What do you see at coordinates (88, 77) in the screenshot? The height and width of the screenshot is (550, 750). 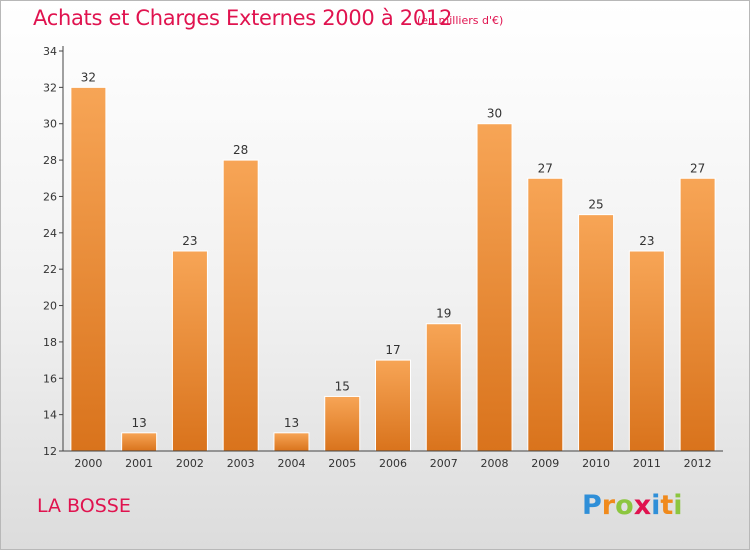 I see `data-label: 32` at bounding box center [88, 77].